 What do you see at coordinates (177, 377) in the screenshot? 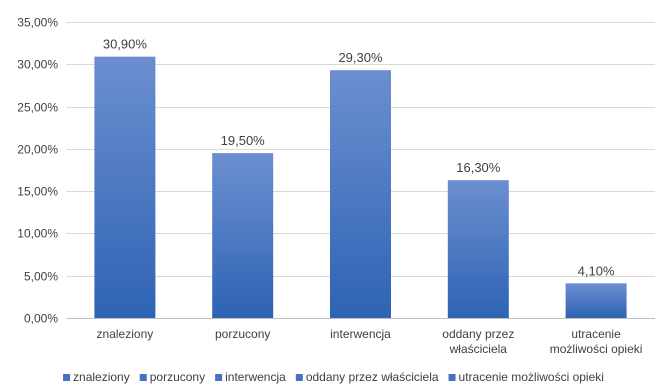
I see `legend-label: porzucony` at bounding box center [177, 377].